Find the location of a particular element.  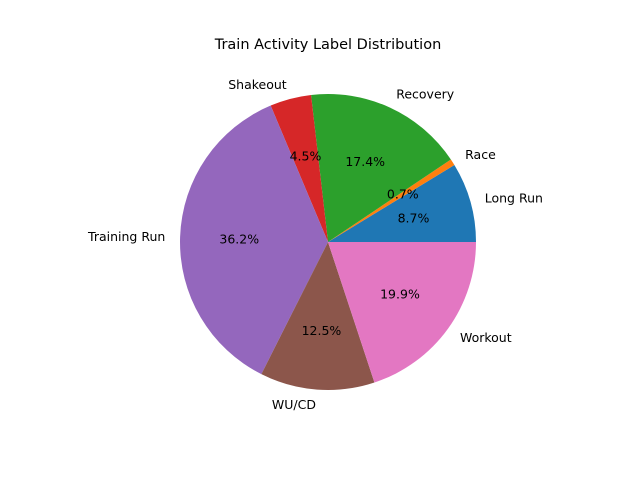

slice-label-shakeout: Shakeout is located at coordinates (257, 84).